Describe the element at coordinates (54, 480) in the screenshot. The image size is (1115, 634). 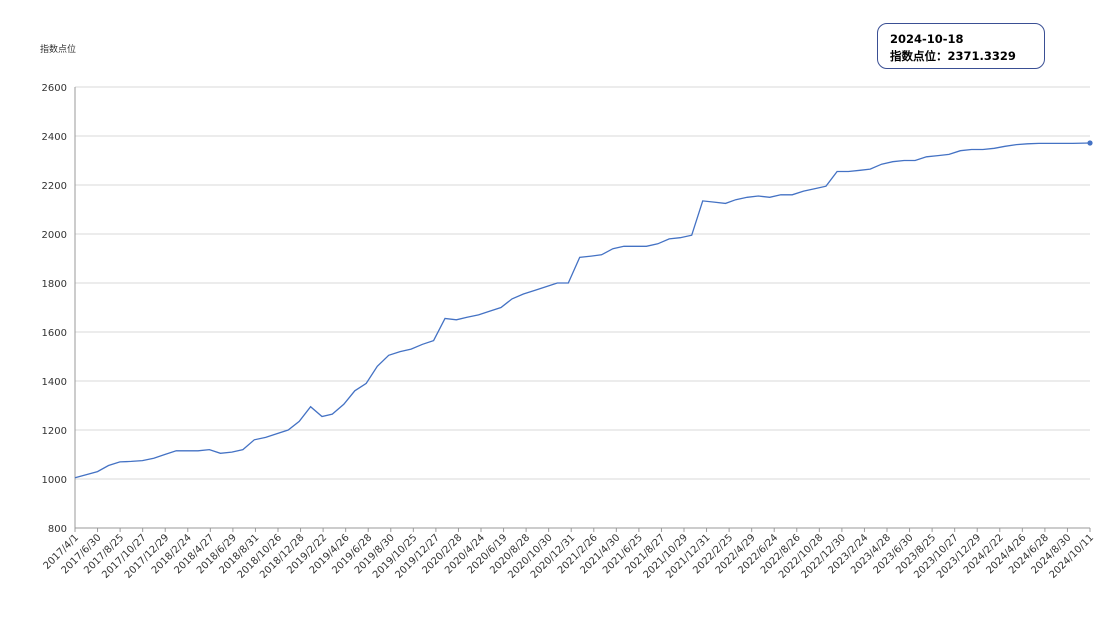
I see `y-tick-label: 1000` at that location.